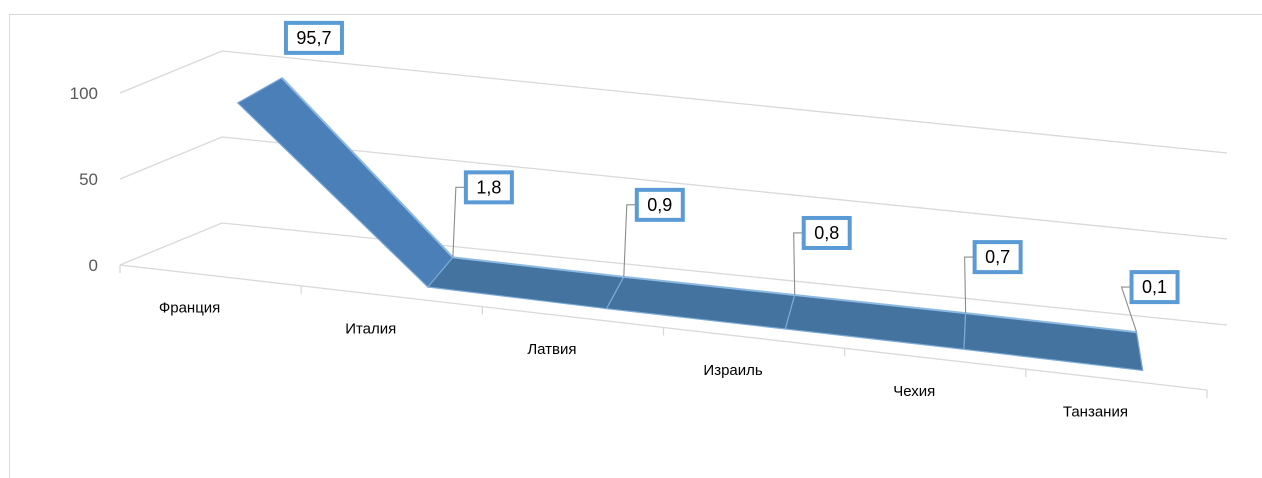  Describe the element at coordinates (93, 265) in the screenshot. I see `y-tick-label: 0` at that location.